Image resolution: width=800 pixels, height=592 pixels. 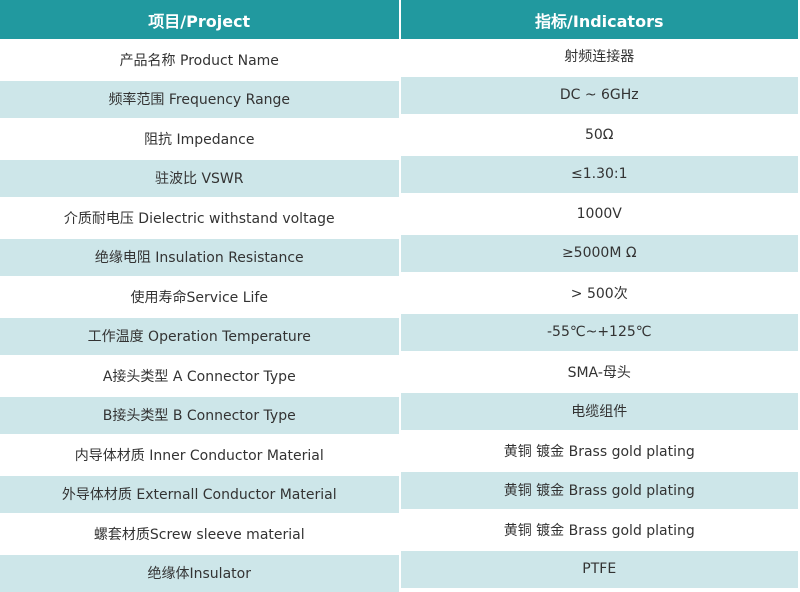 I want to click on table-row: 绝缘电阻 Insulation Resistance≥5000M Ω, so click(x=399, y=258).